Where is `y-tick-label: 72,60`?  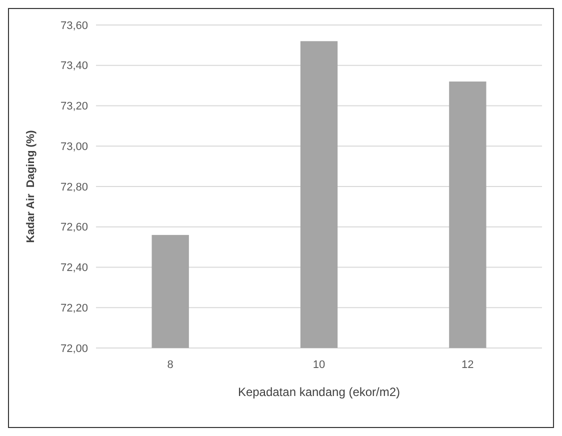
y-tick-label: 72,60 is located at coordinates (74, 228).